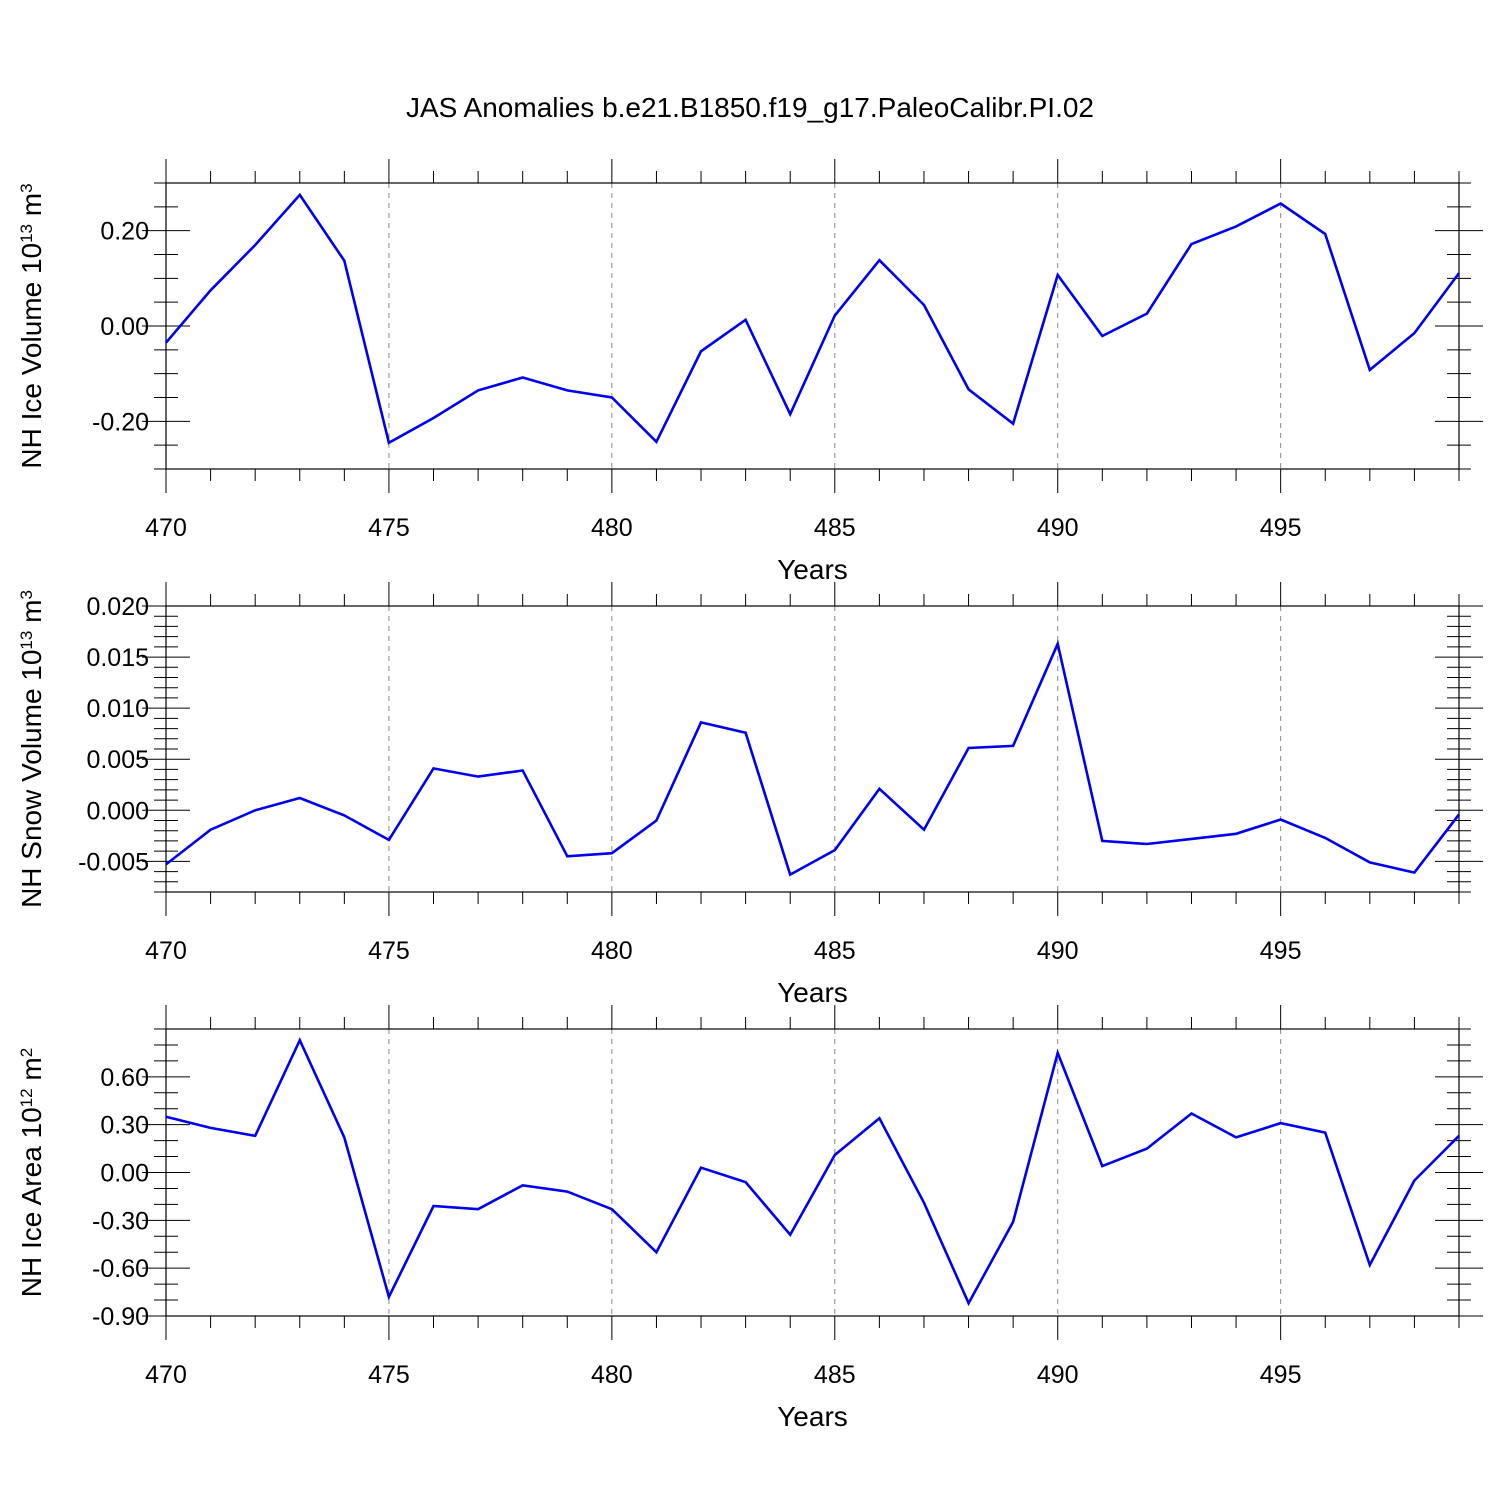 The width and height of the screenshot is (1500, 1500). Describe the element at coordinates (26, 1052) in the screenshot. I see `y-axis-label-unit-exponent: 2` at that location.